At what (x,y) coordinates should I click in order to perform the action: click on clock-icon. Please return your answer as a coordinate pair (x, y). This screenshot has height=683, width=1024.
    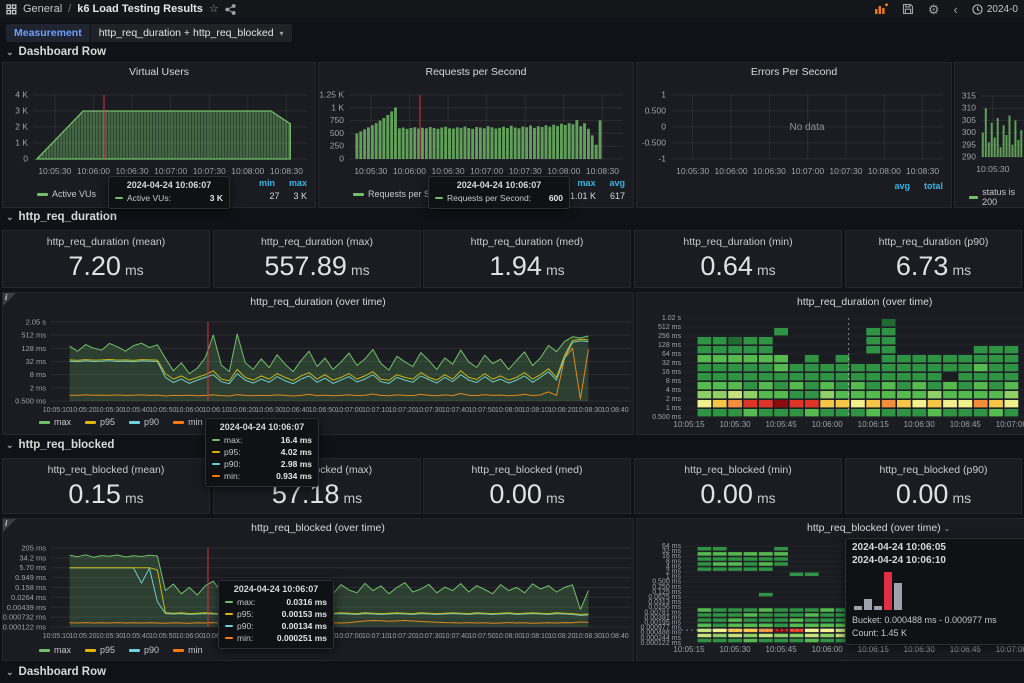
    Looking at the image, I should click on (977, 9).